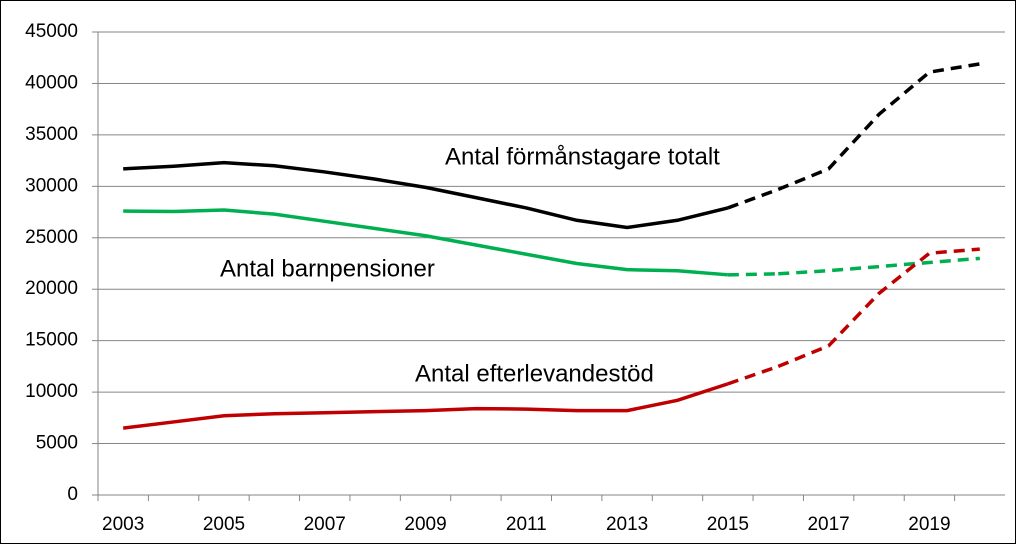 This screenshot has height=544, width=1016. What do you see at coordinates (325, 524) in the screenshot?
I see `x-tick-label: 2007` at bounding box center [325, 524].